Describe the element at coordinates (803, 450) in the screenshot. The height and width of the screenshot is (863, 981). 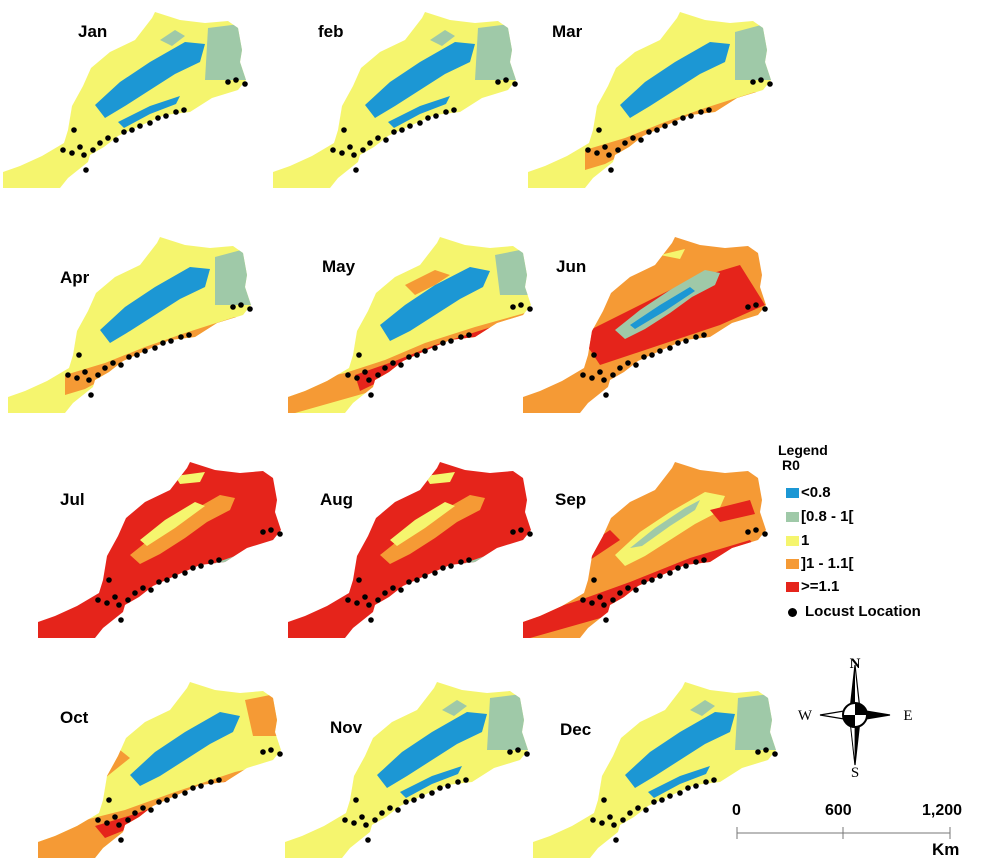
I see `legend-title: Legend` at that location.